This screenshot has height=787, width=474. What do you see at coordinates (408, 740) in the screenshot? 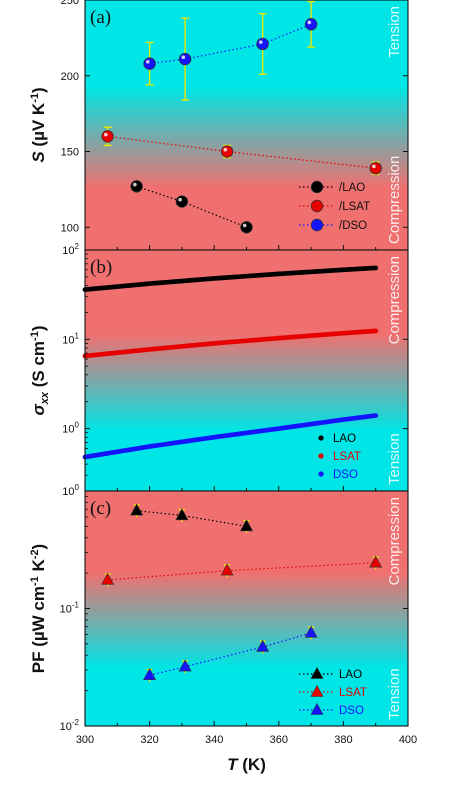
I see `panel-c-xtick-label: 400` at bounding box center [408, 740].